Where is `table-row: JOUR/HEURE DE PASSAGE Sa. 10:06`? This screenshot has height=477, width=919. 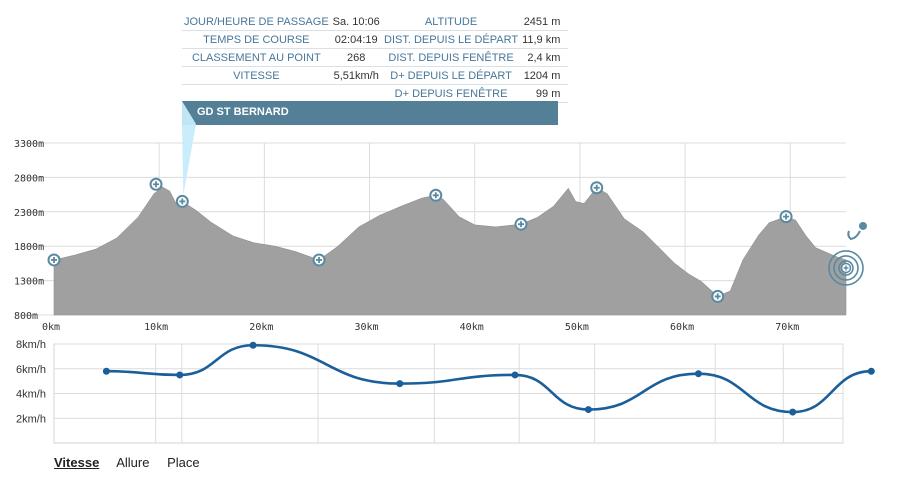 table-row: JOUR/HEURE DE PASSAGE Sa. 10:06 is located at coordinates (282, 22).